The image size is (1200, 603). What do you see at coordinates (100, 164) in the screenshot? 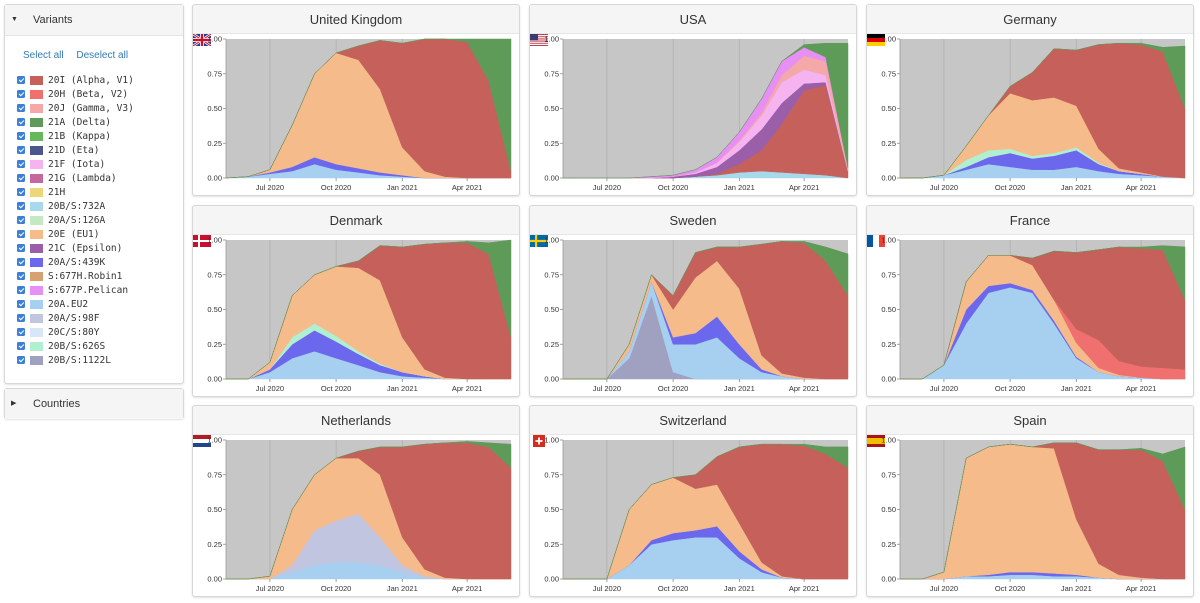
I see `variant-item: 21F (Iota)` at bounding box center [100, 164].